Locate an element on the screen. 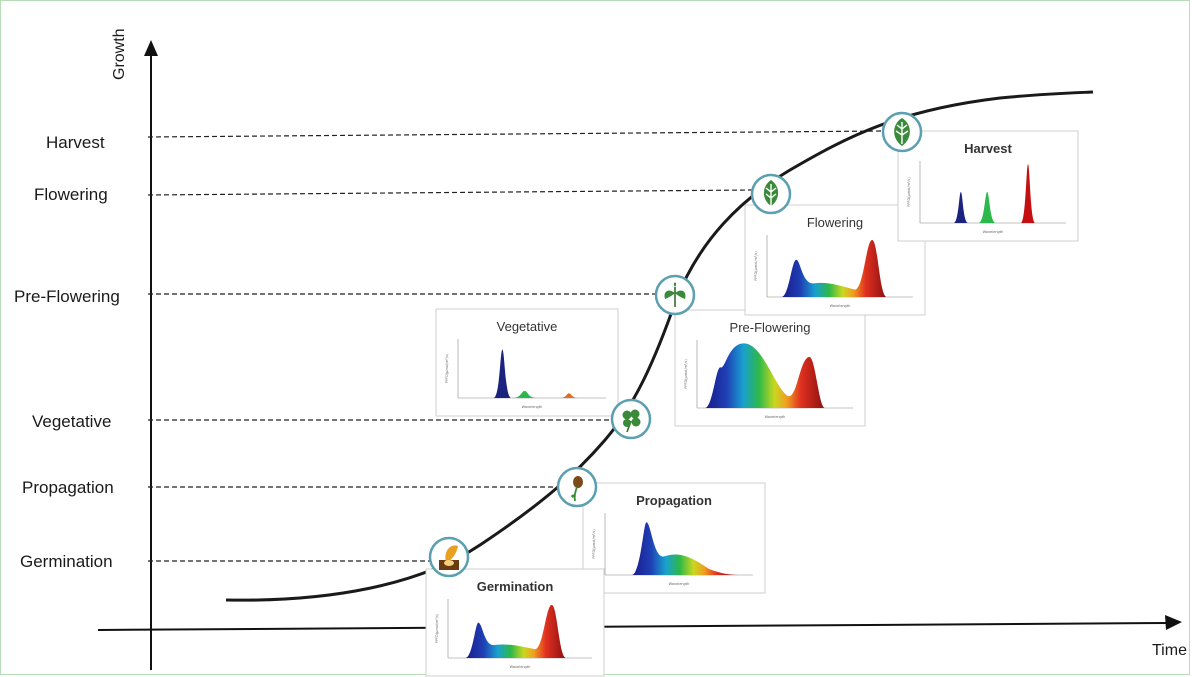  y-axis-label: Growth is located at coordinates (119, 54).